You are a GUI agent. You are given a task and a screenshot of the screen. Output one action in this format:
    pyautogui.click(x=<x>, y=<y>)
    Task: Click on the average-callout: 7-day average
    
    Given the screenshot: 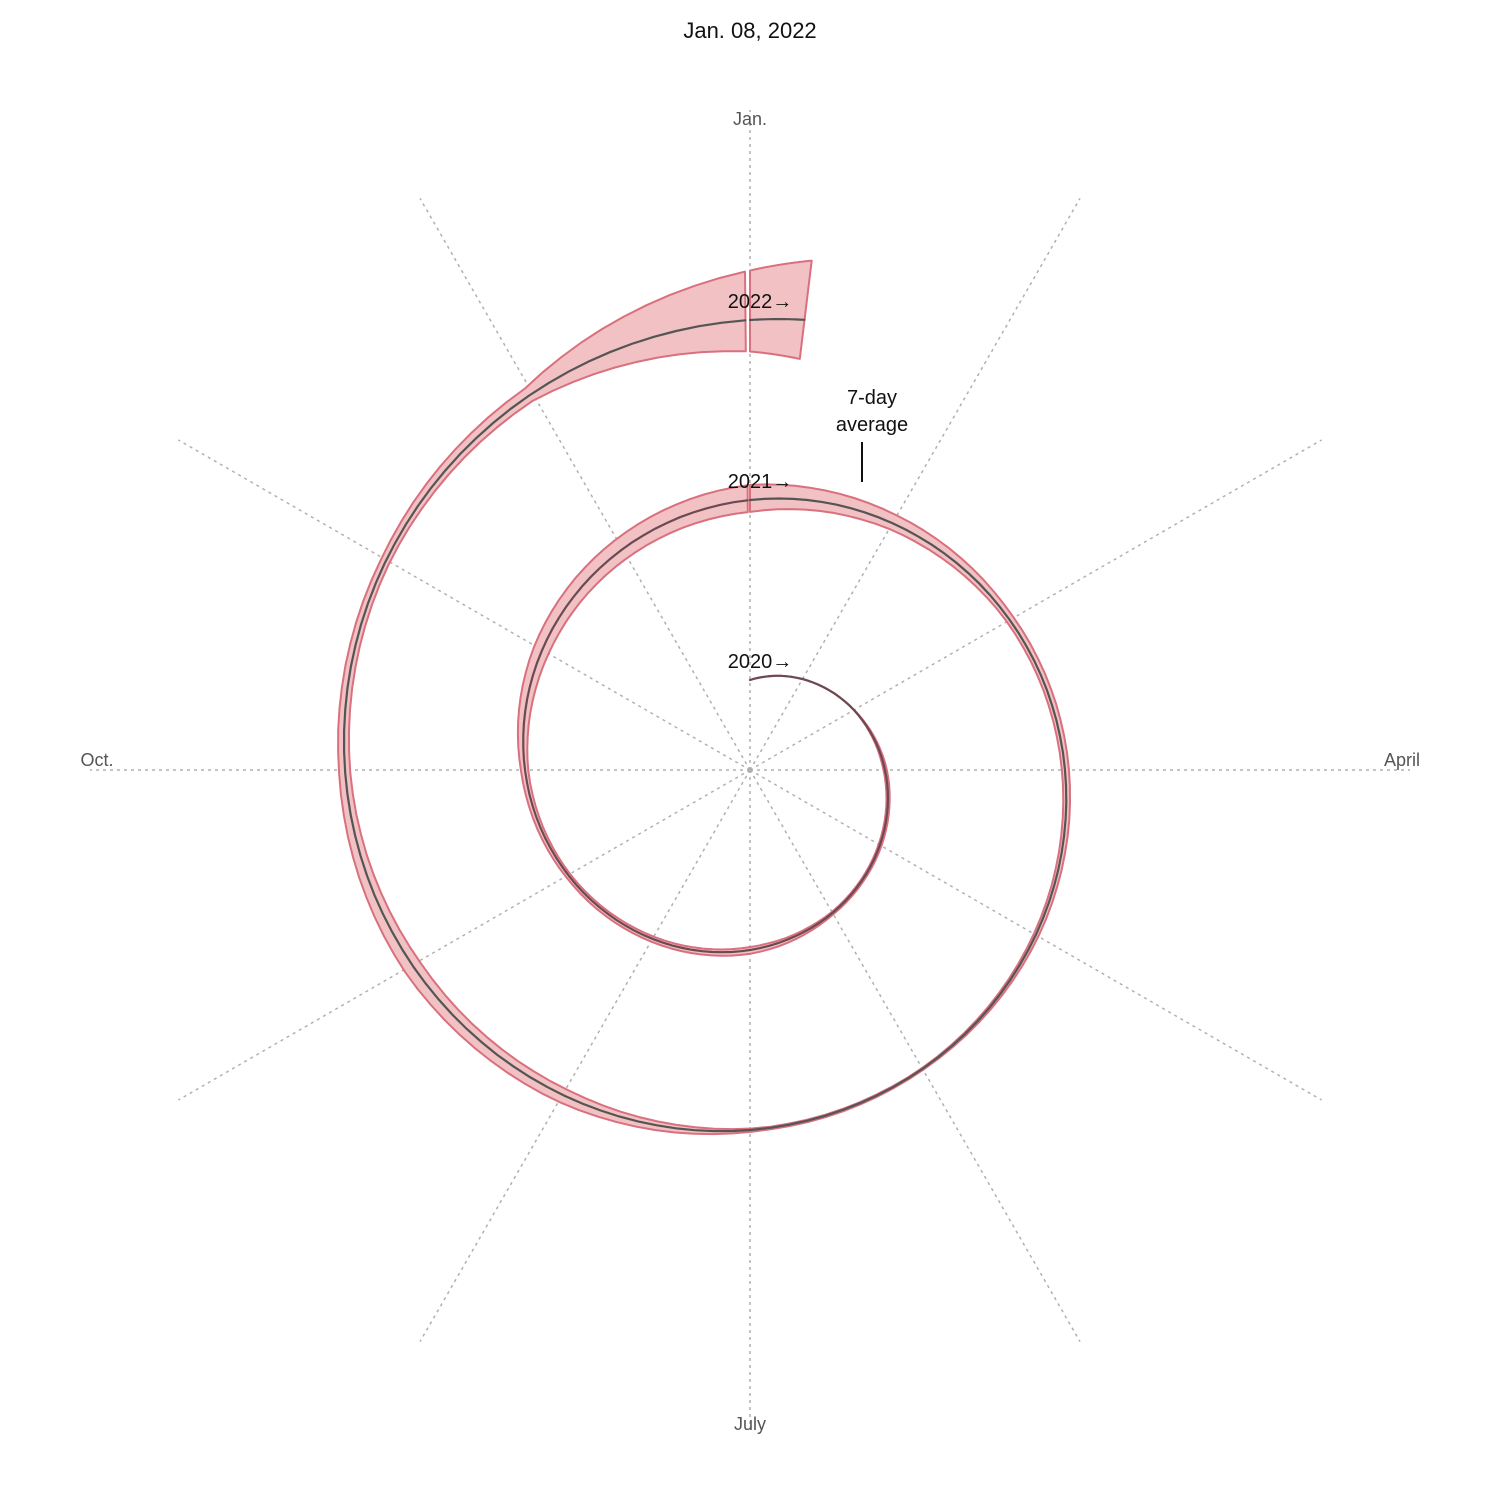 What is the action you would take?
    pyautogui.click(x=872, y=434)
    